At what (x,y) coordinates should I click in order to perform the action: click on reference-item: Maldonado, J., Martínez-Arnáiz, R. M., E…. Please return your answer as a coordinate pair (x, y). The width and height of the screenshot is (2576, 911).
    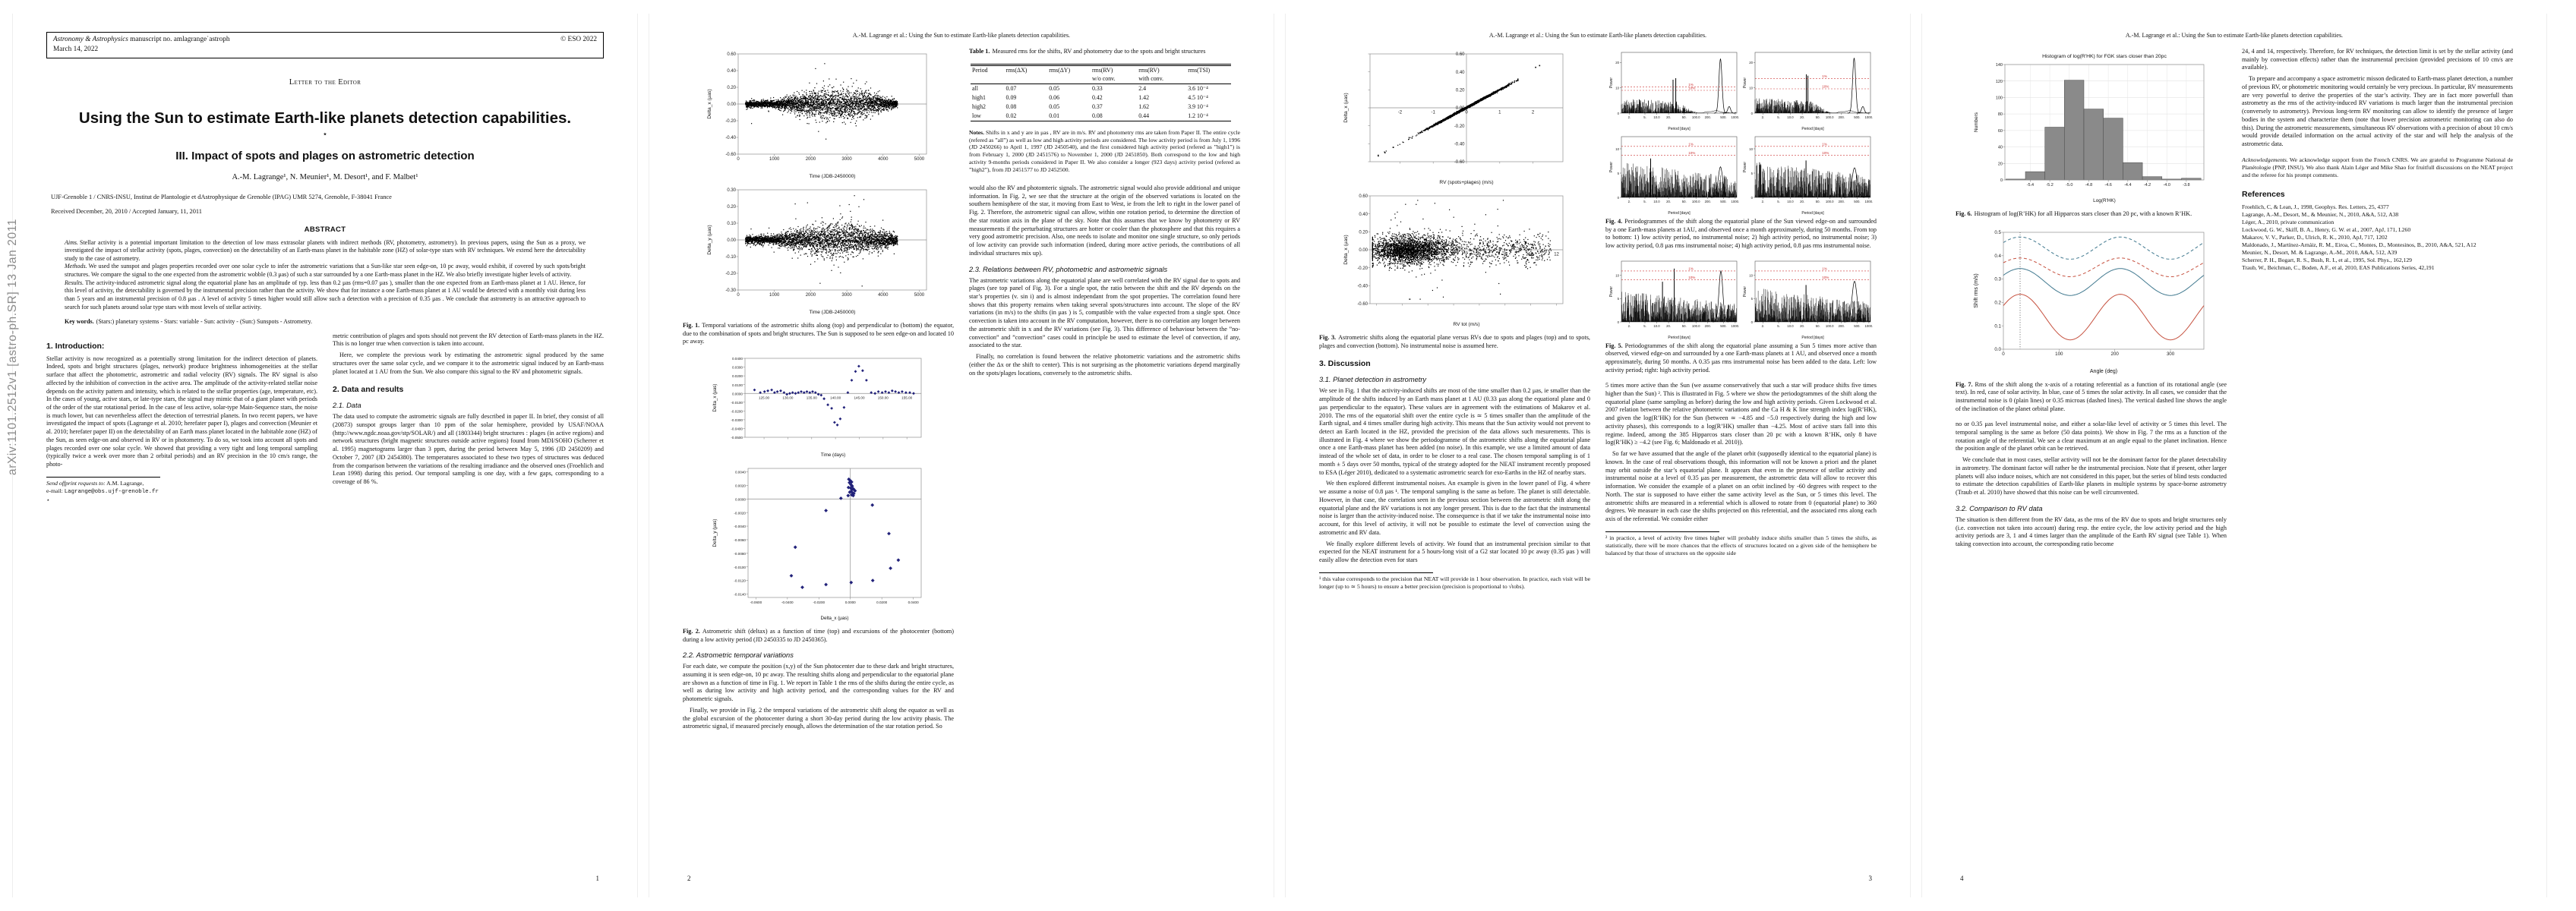
    Looking at the image, I should click on (2359, 245).